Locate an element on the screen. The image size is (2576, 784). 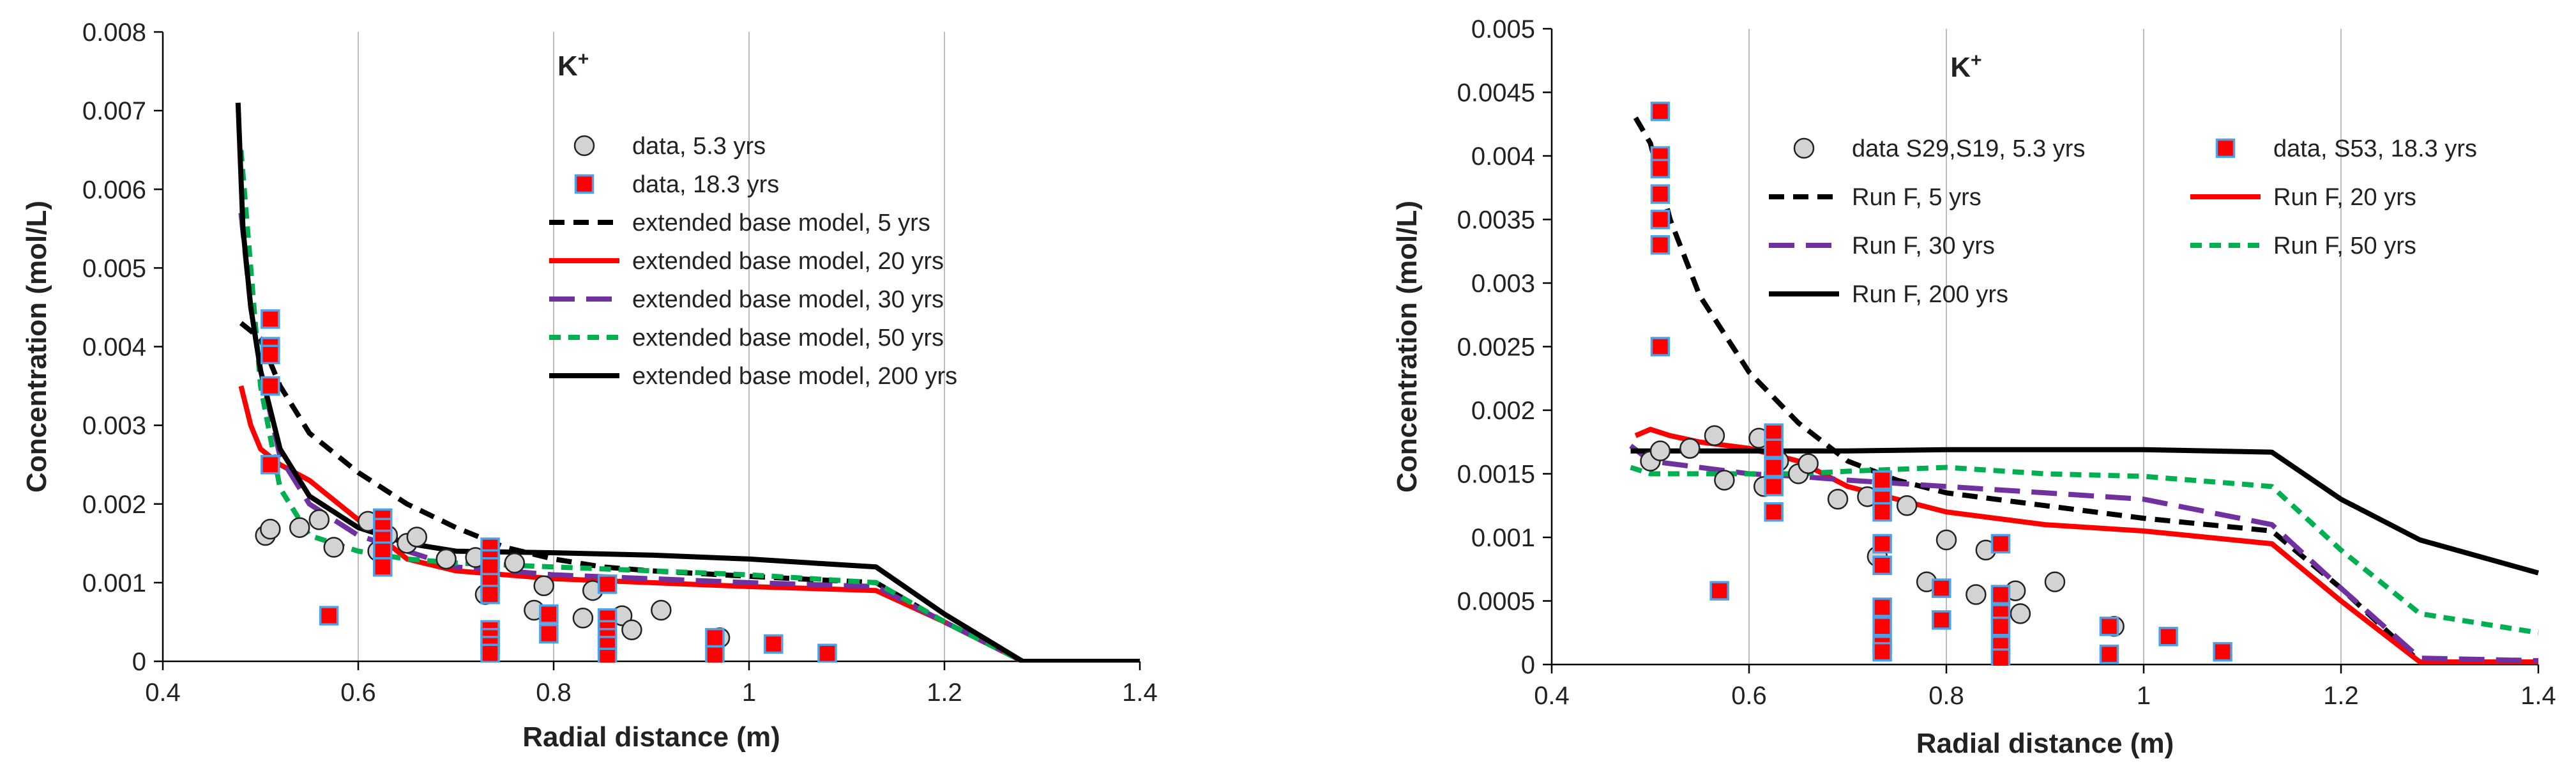
legend-item: extended base model, 50 yrs is located at coordinates (747, 338).